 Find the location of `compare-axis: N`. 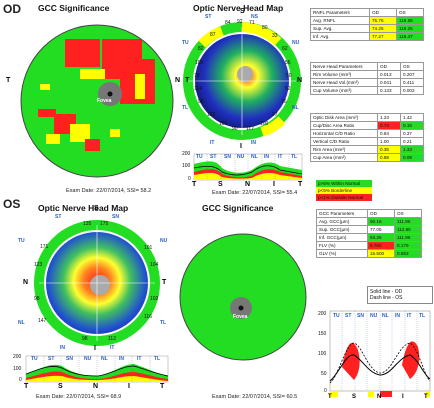

compare-axis: N is located at coordinates (379, 397).